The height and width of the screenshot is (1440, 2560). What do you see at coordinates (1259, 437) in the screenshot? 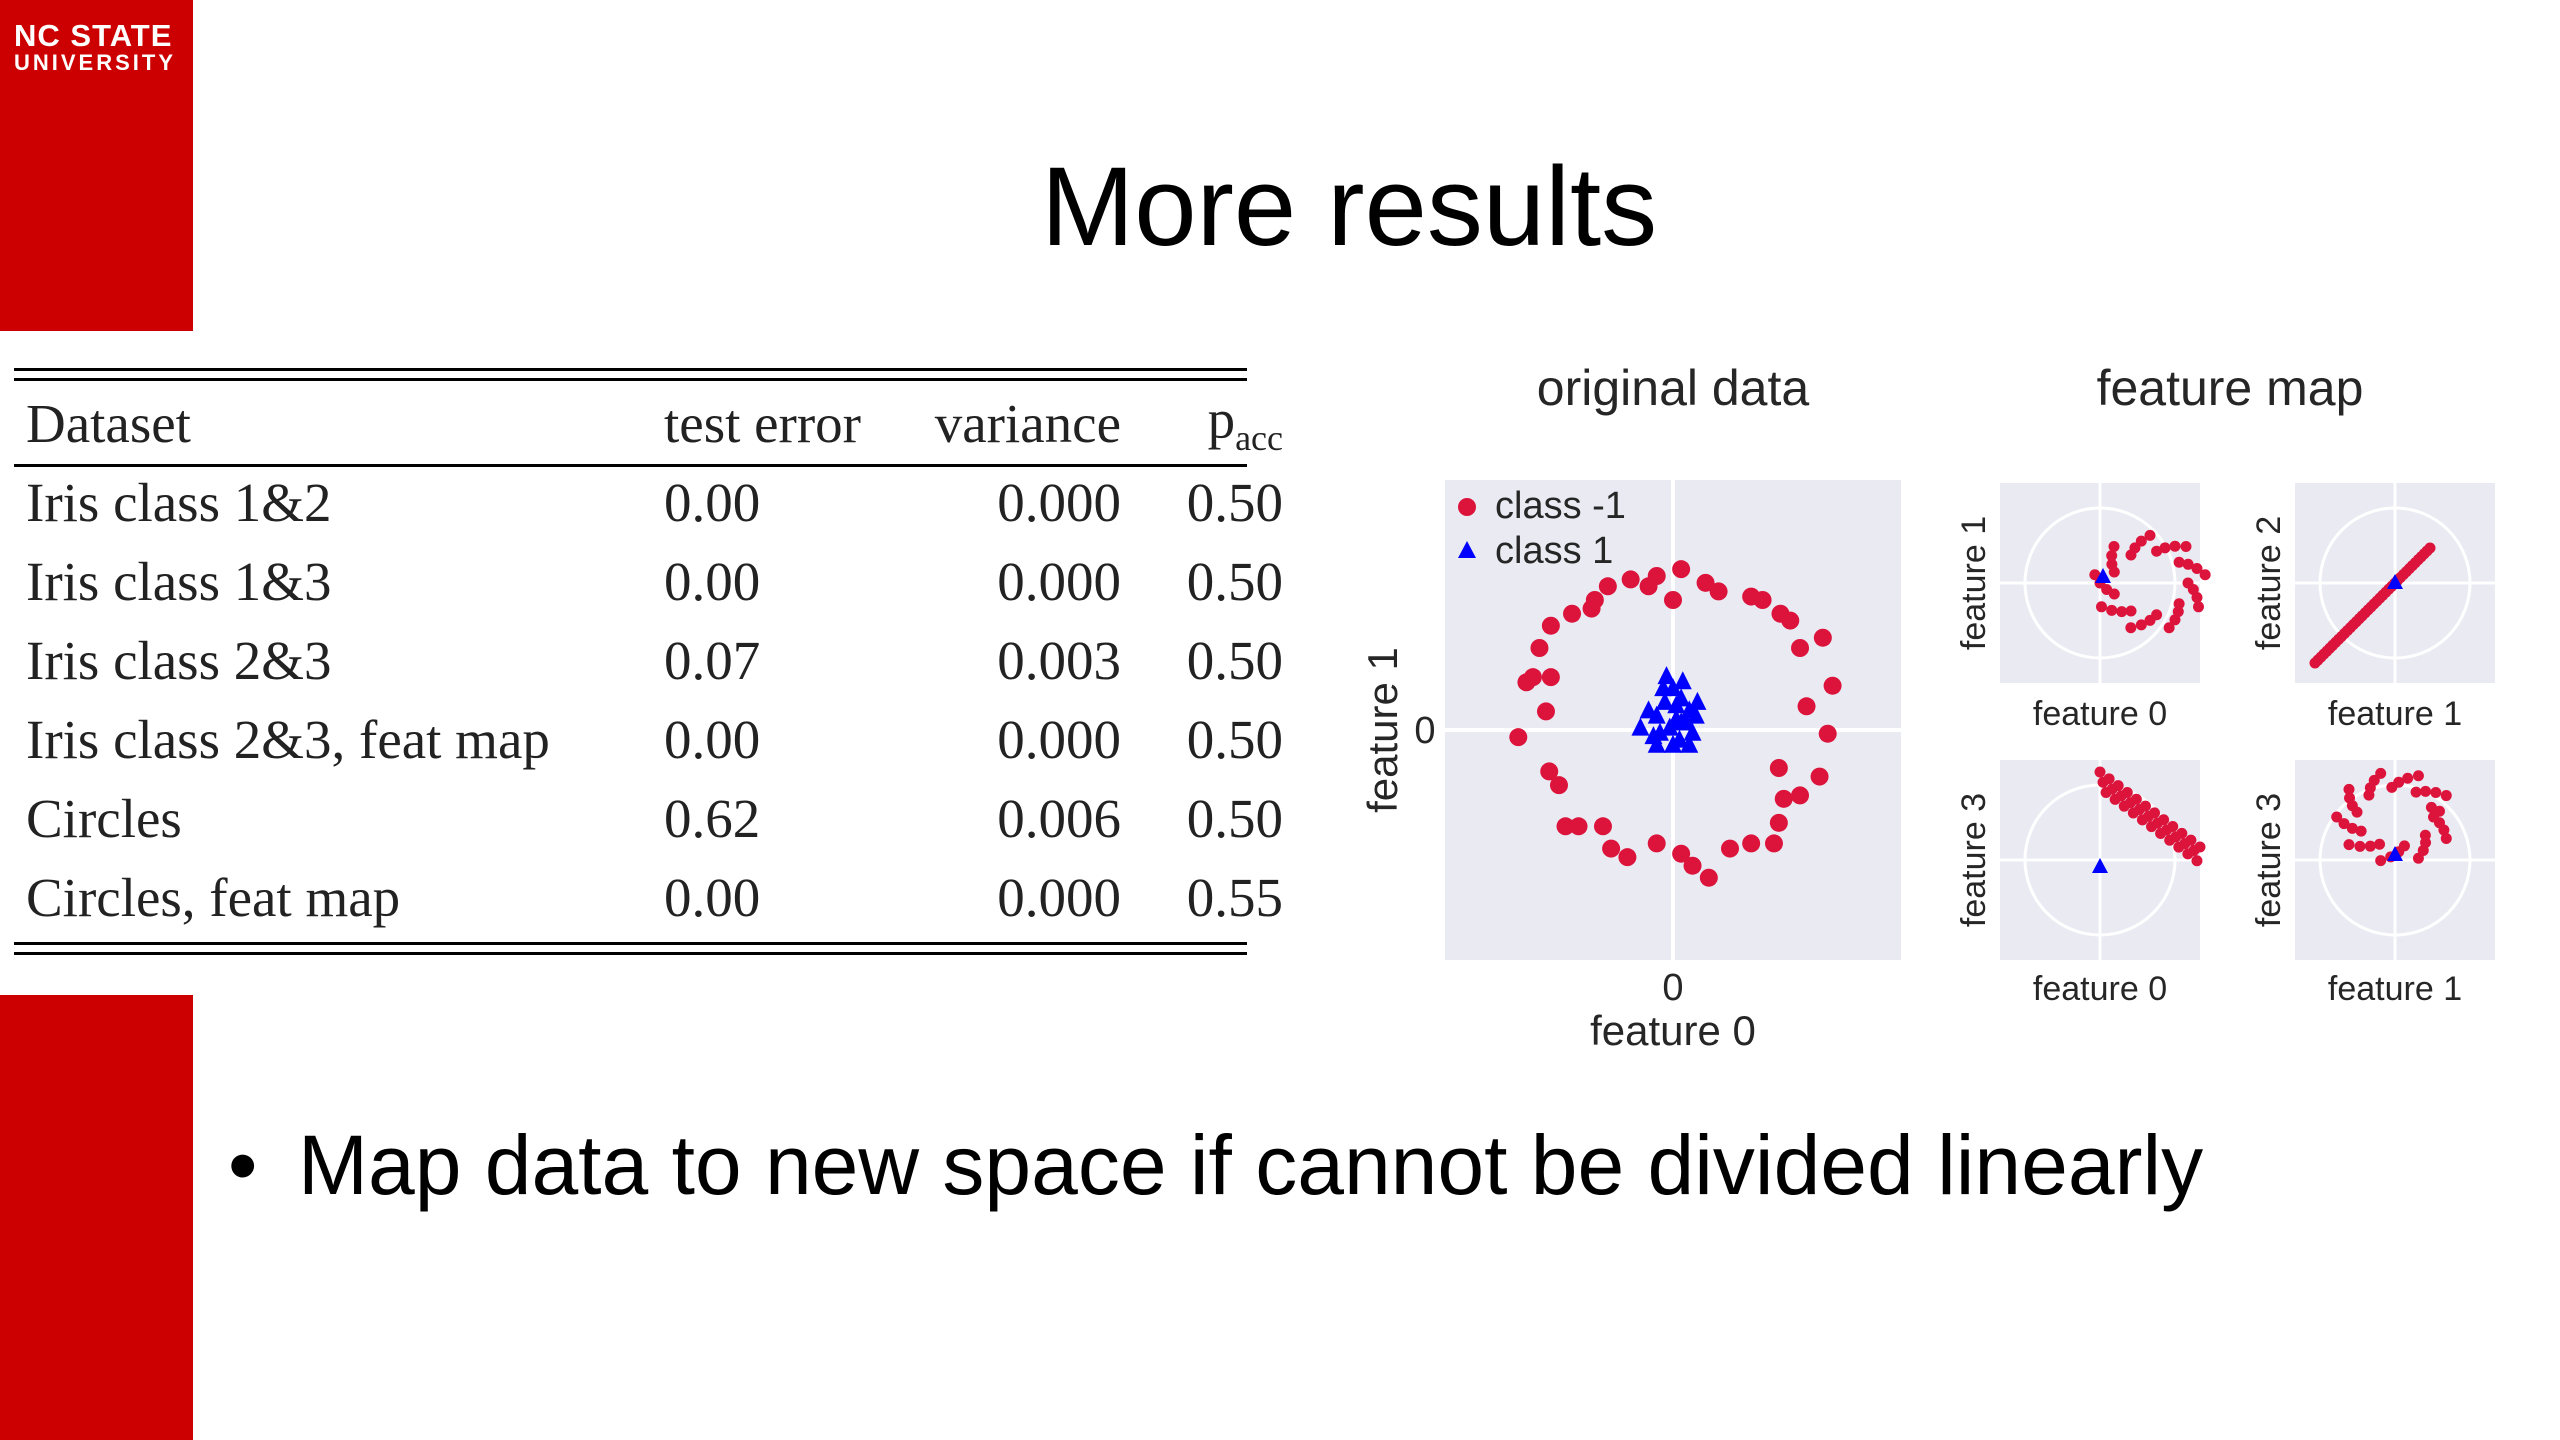
I see `header-pacc-sub: acc` at bounding box center [1259, 437].